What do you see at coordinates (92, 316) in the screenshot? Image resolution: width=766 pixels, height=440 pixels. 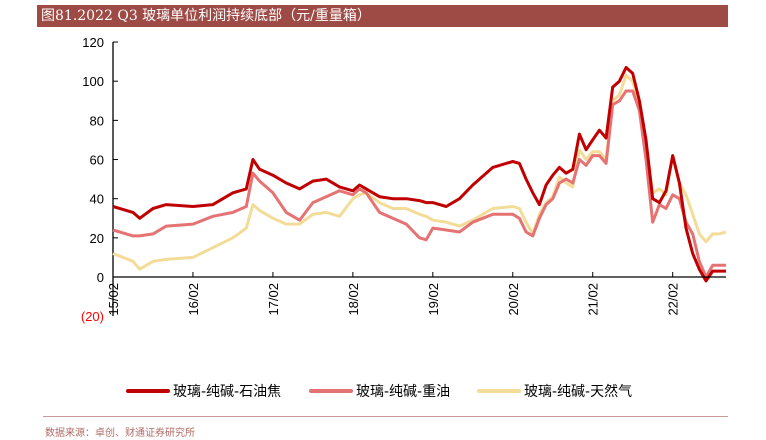 I see `y-tick-label: (20)` at bounding box center [92, 316].